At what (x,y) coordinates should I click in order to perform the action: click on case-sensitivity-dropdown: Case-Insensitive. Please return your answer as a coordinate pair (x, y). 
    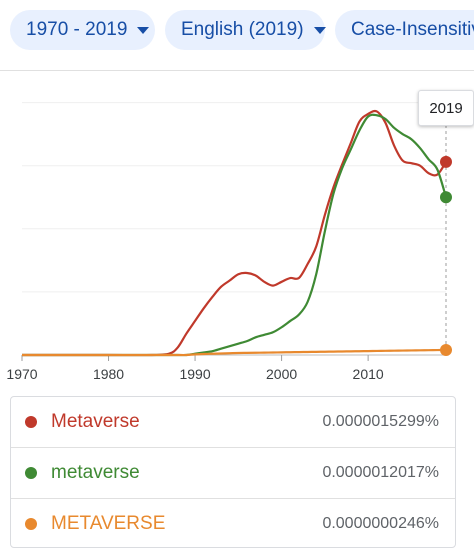
    Looking at the image, I should click on (404, 30).